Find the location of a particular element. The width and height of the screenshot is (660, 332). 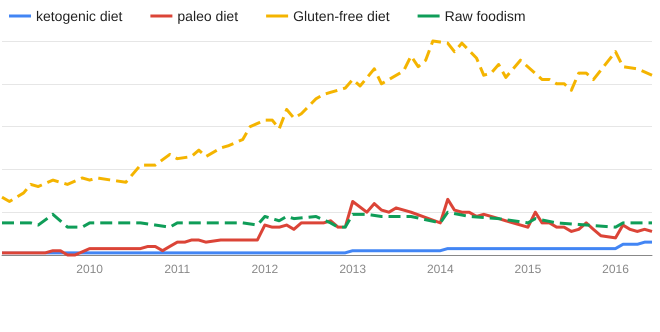

x-tick-label: 2015 is located at coordinates (528, 269).